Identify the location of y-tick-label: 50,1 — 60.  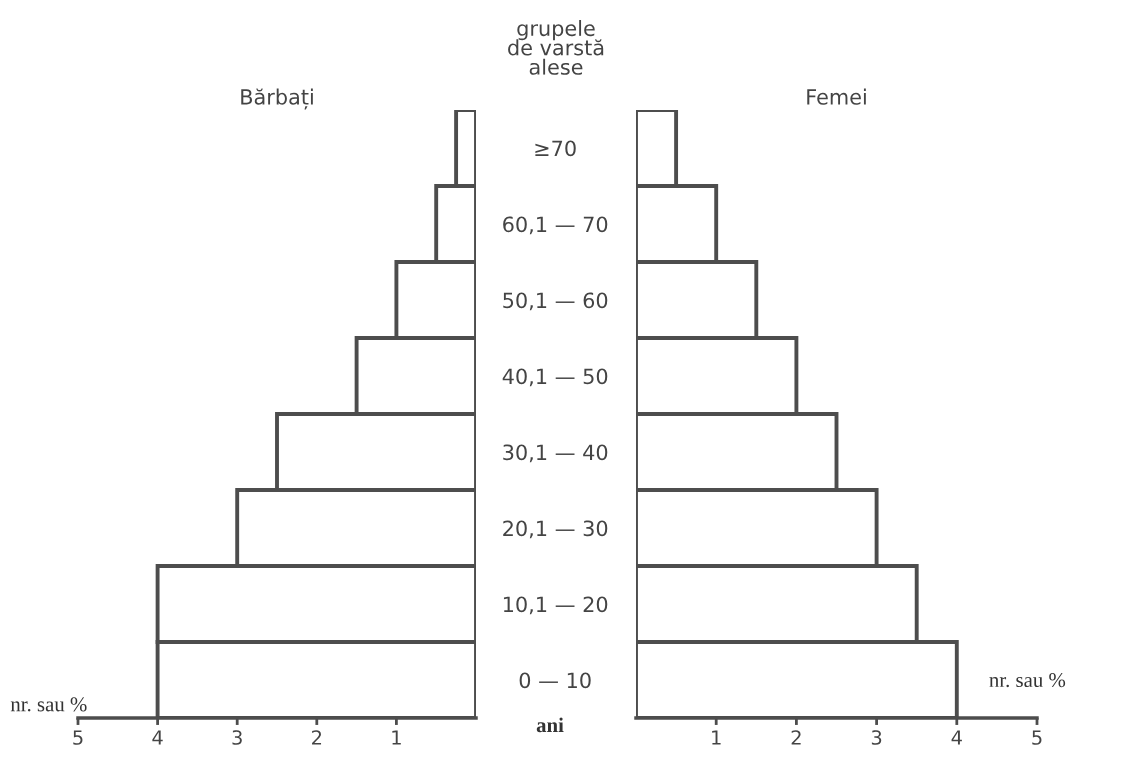
(555, 301).